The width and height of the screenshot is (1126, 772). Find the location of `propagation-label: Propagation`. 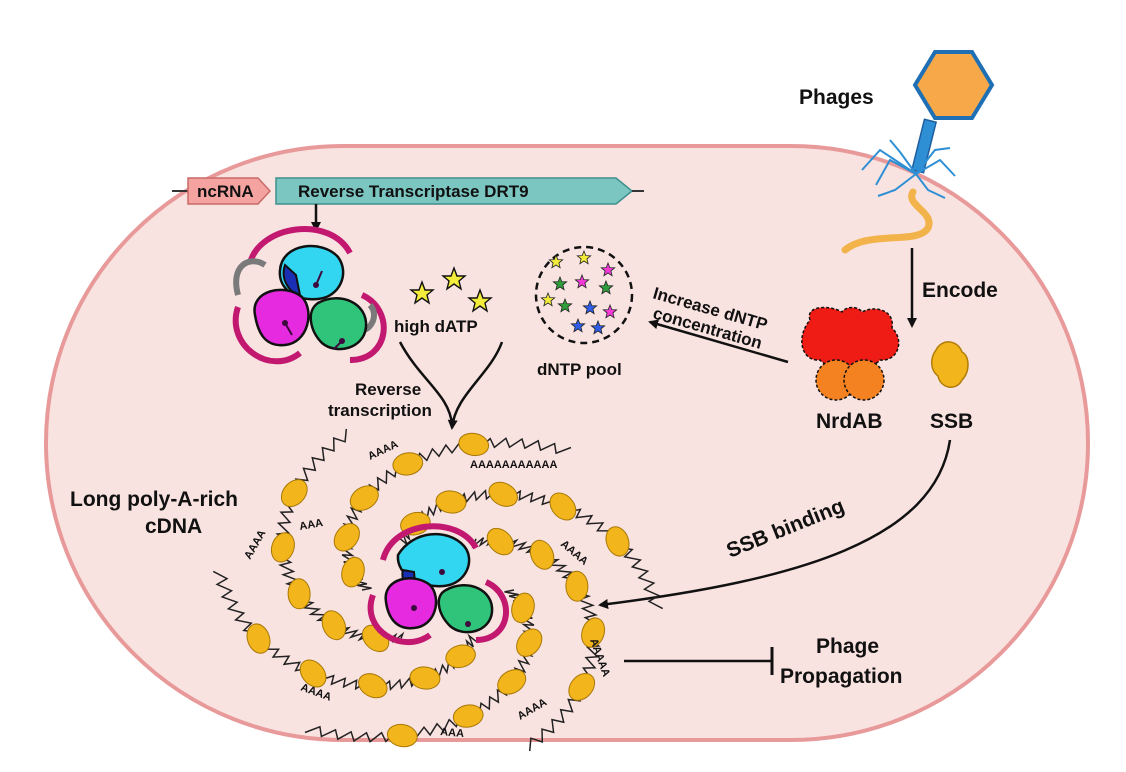

propagation-label: Propagation is located at coordinates (841, 676).